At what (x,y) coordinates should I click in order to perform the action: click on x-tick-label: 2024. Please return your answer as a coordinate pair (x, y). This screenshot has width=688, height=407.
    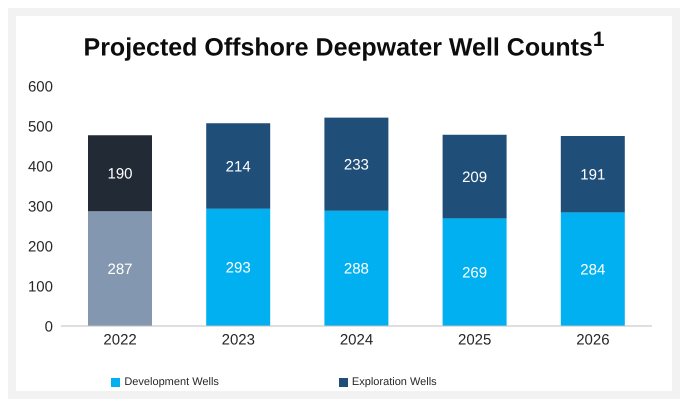
    Looking at the image, I should click on (357, 340).